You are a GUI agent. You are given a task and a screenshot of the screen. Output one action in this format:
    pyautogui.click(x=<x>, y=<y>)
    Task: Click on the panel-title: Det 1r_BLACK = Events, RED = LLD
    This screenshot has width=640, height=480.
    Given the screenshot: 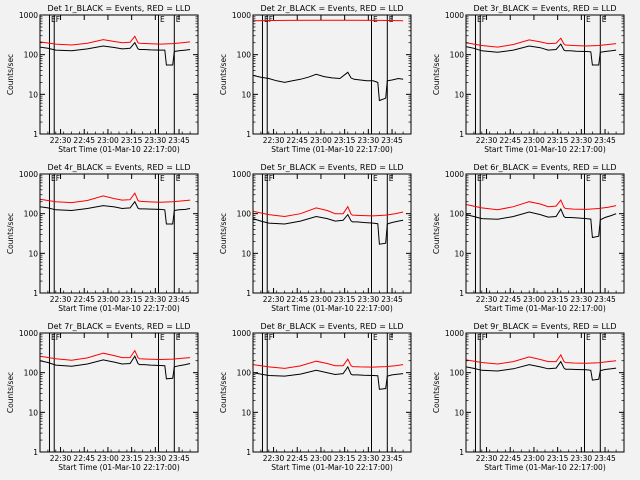 What is the action you would take?
    pyautogui.click(x=118, y=8)
    